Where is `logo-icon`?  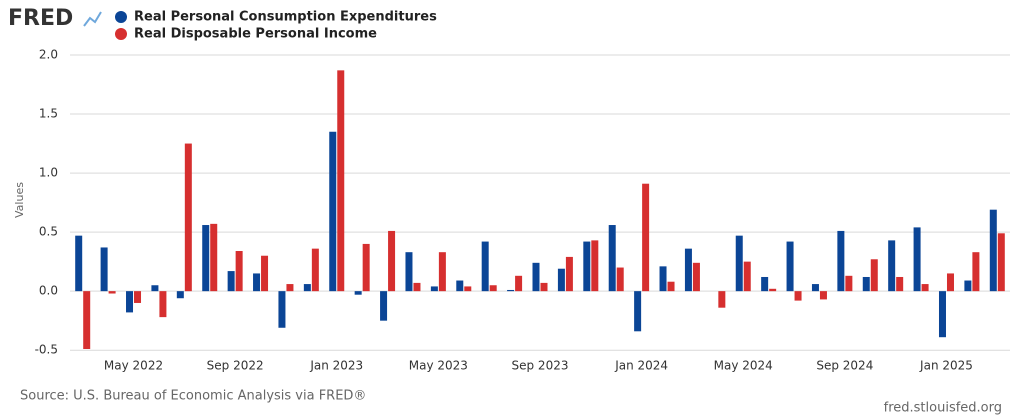 logo-icon is located at coordinates (92, 19).